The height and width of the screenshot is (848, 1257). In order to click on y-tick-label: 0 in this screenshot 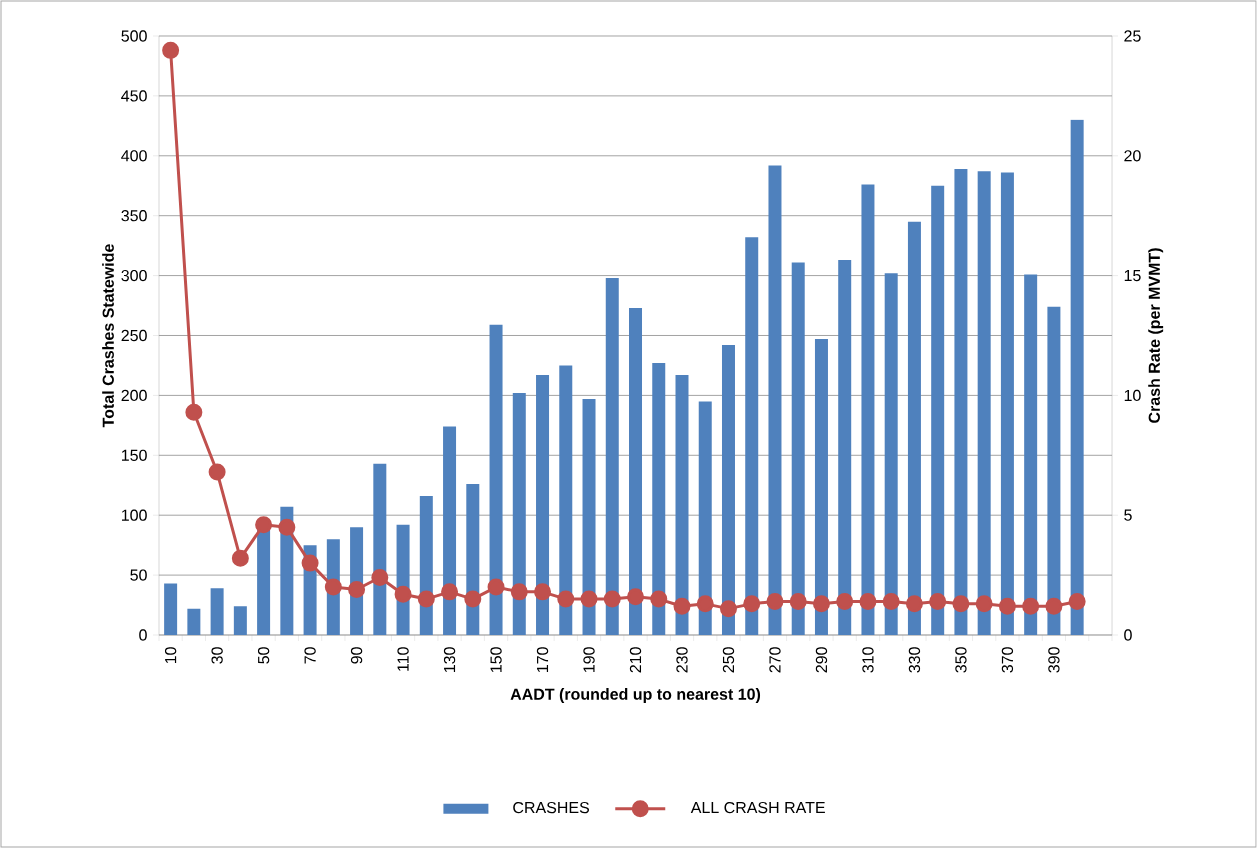, I will do `click(143, 635)`.